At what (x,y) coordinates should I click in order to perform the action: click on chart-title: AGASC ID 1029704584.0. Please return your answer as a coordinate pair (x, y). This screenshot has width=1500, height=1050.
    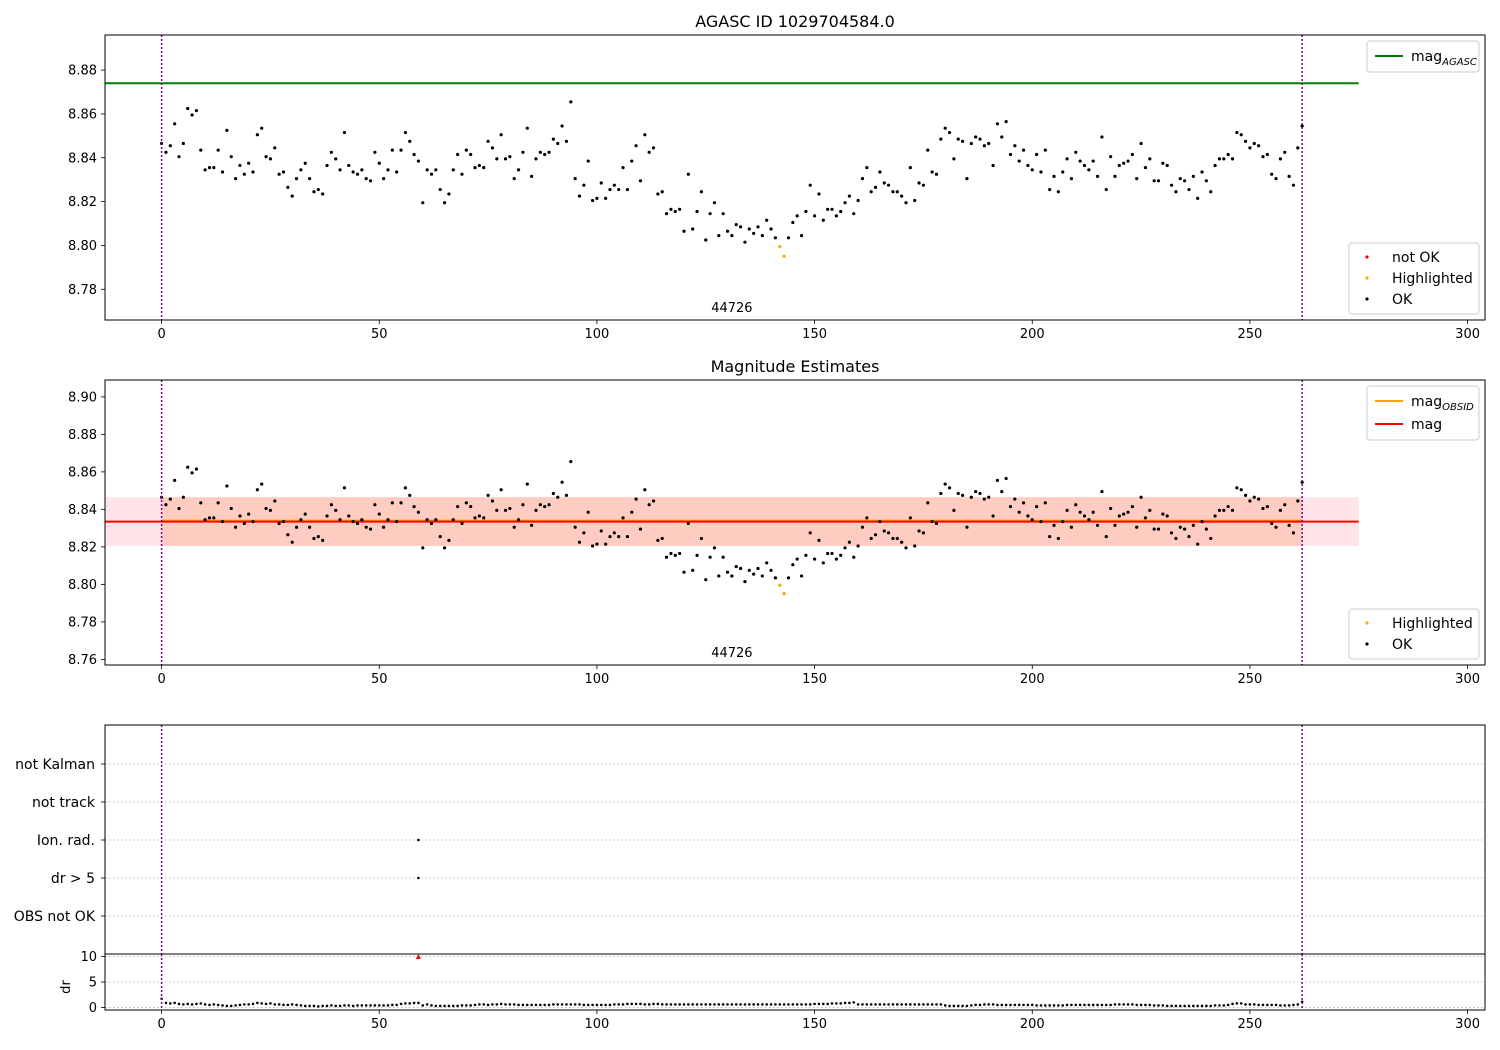
    Looking at the image, I should click on (795, 21).